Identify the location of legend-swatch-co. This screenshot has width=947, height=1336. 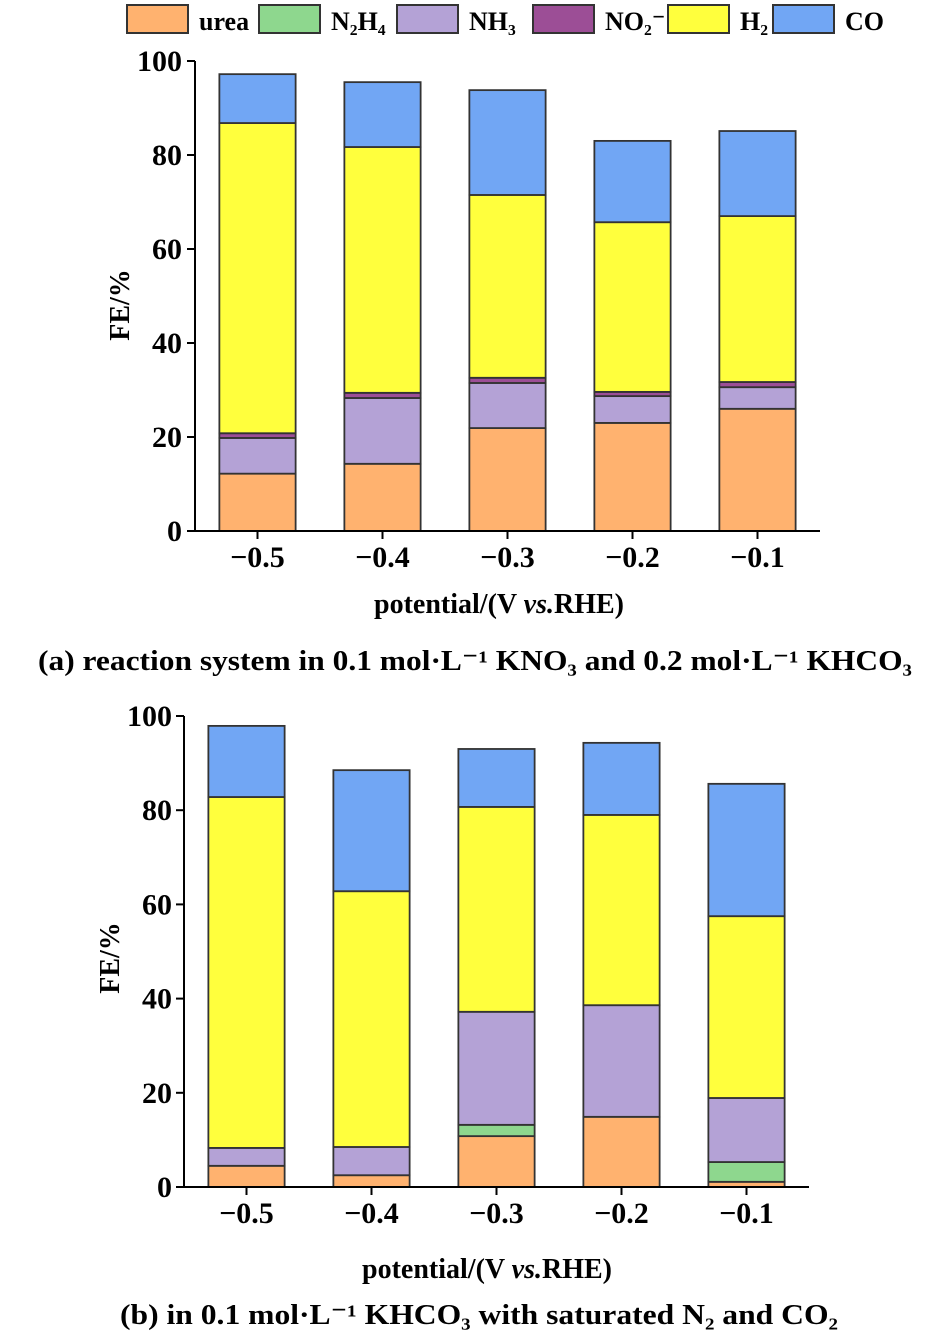
(803, 19).